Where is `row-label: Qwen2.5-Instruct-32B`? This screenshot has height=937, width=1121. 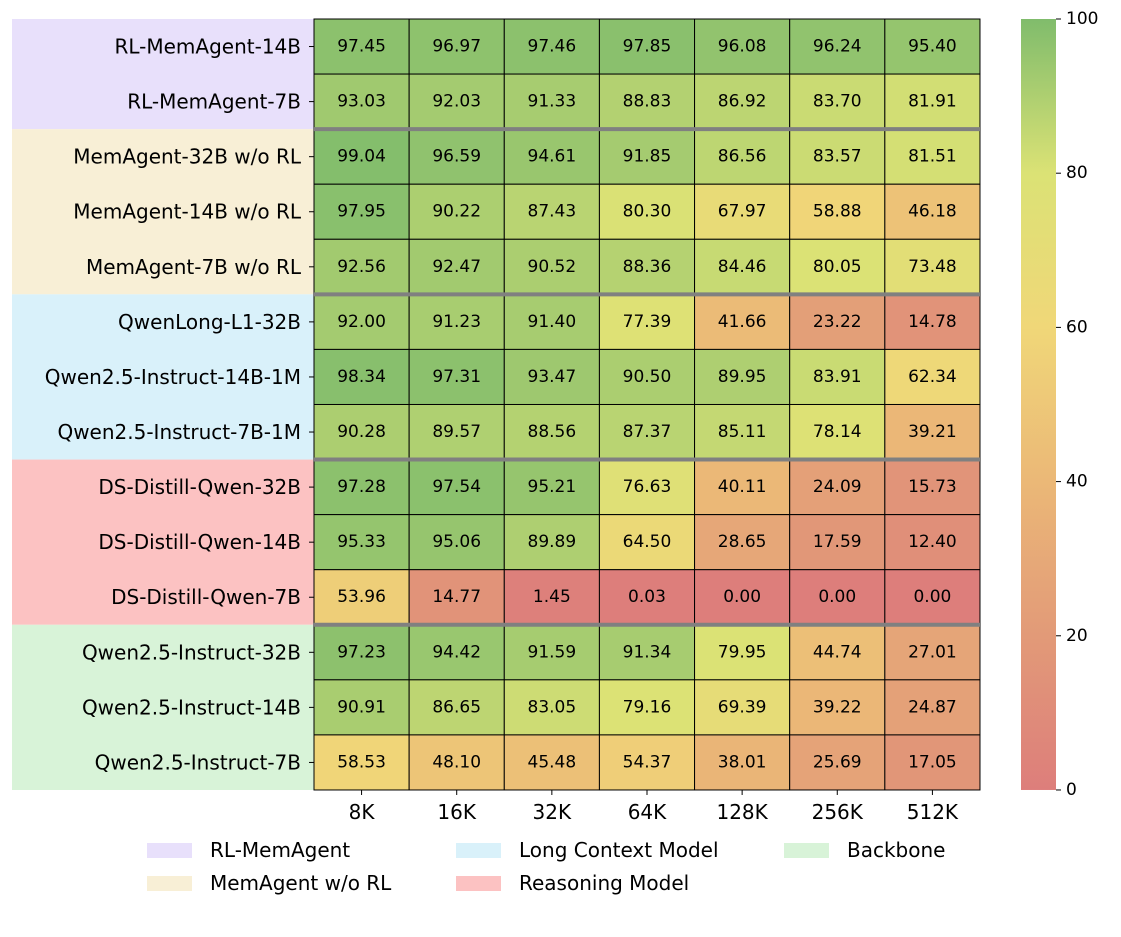
row-label: Qwen2.5-Instruct-32B is located at coordinates (191, 652).